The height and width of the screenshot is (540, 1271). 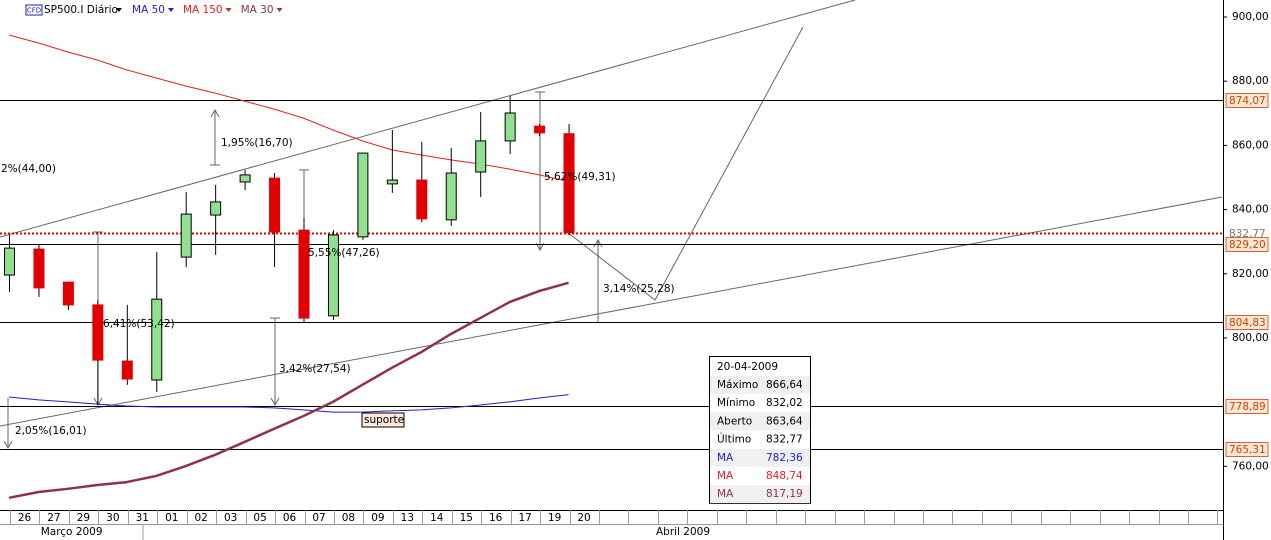 What do you see at coordinates (72, 532) in the screenshot?
I see `month-label: Março 2009` at bounding box center [72, 532].